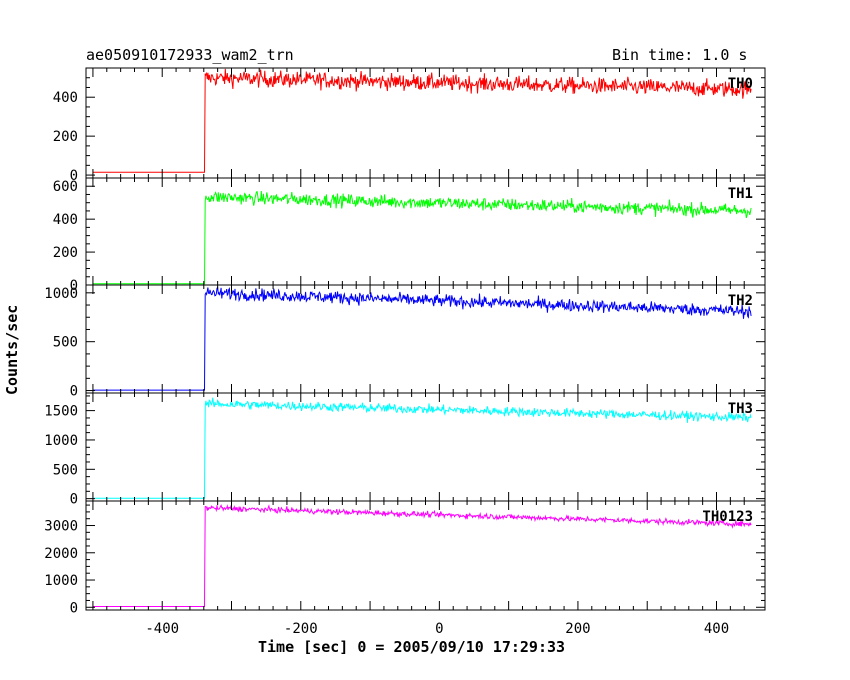 The height and width of the screenshot is (680, 850). I want to click on y-tick-label: 3000, so click(61, 527).